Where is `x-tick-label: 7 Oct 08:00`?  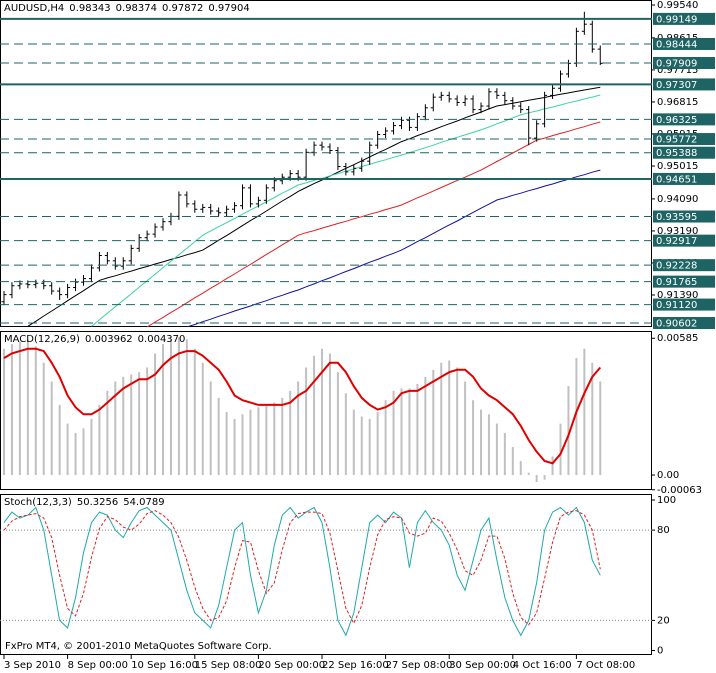 x-tick-label: 7 Oct 08:00 is located at coordinates (605, 665).